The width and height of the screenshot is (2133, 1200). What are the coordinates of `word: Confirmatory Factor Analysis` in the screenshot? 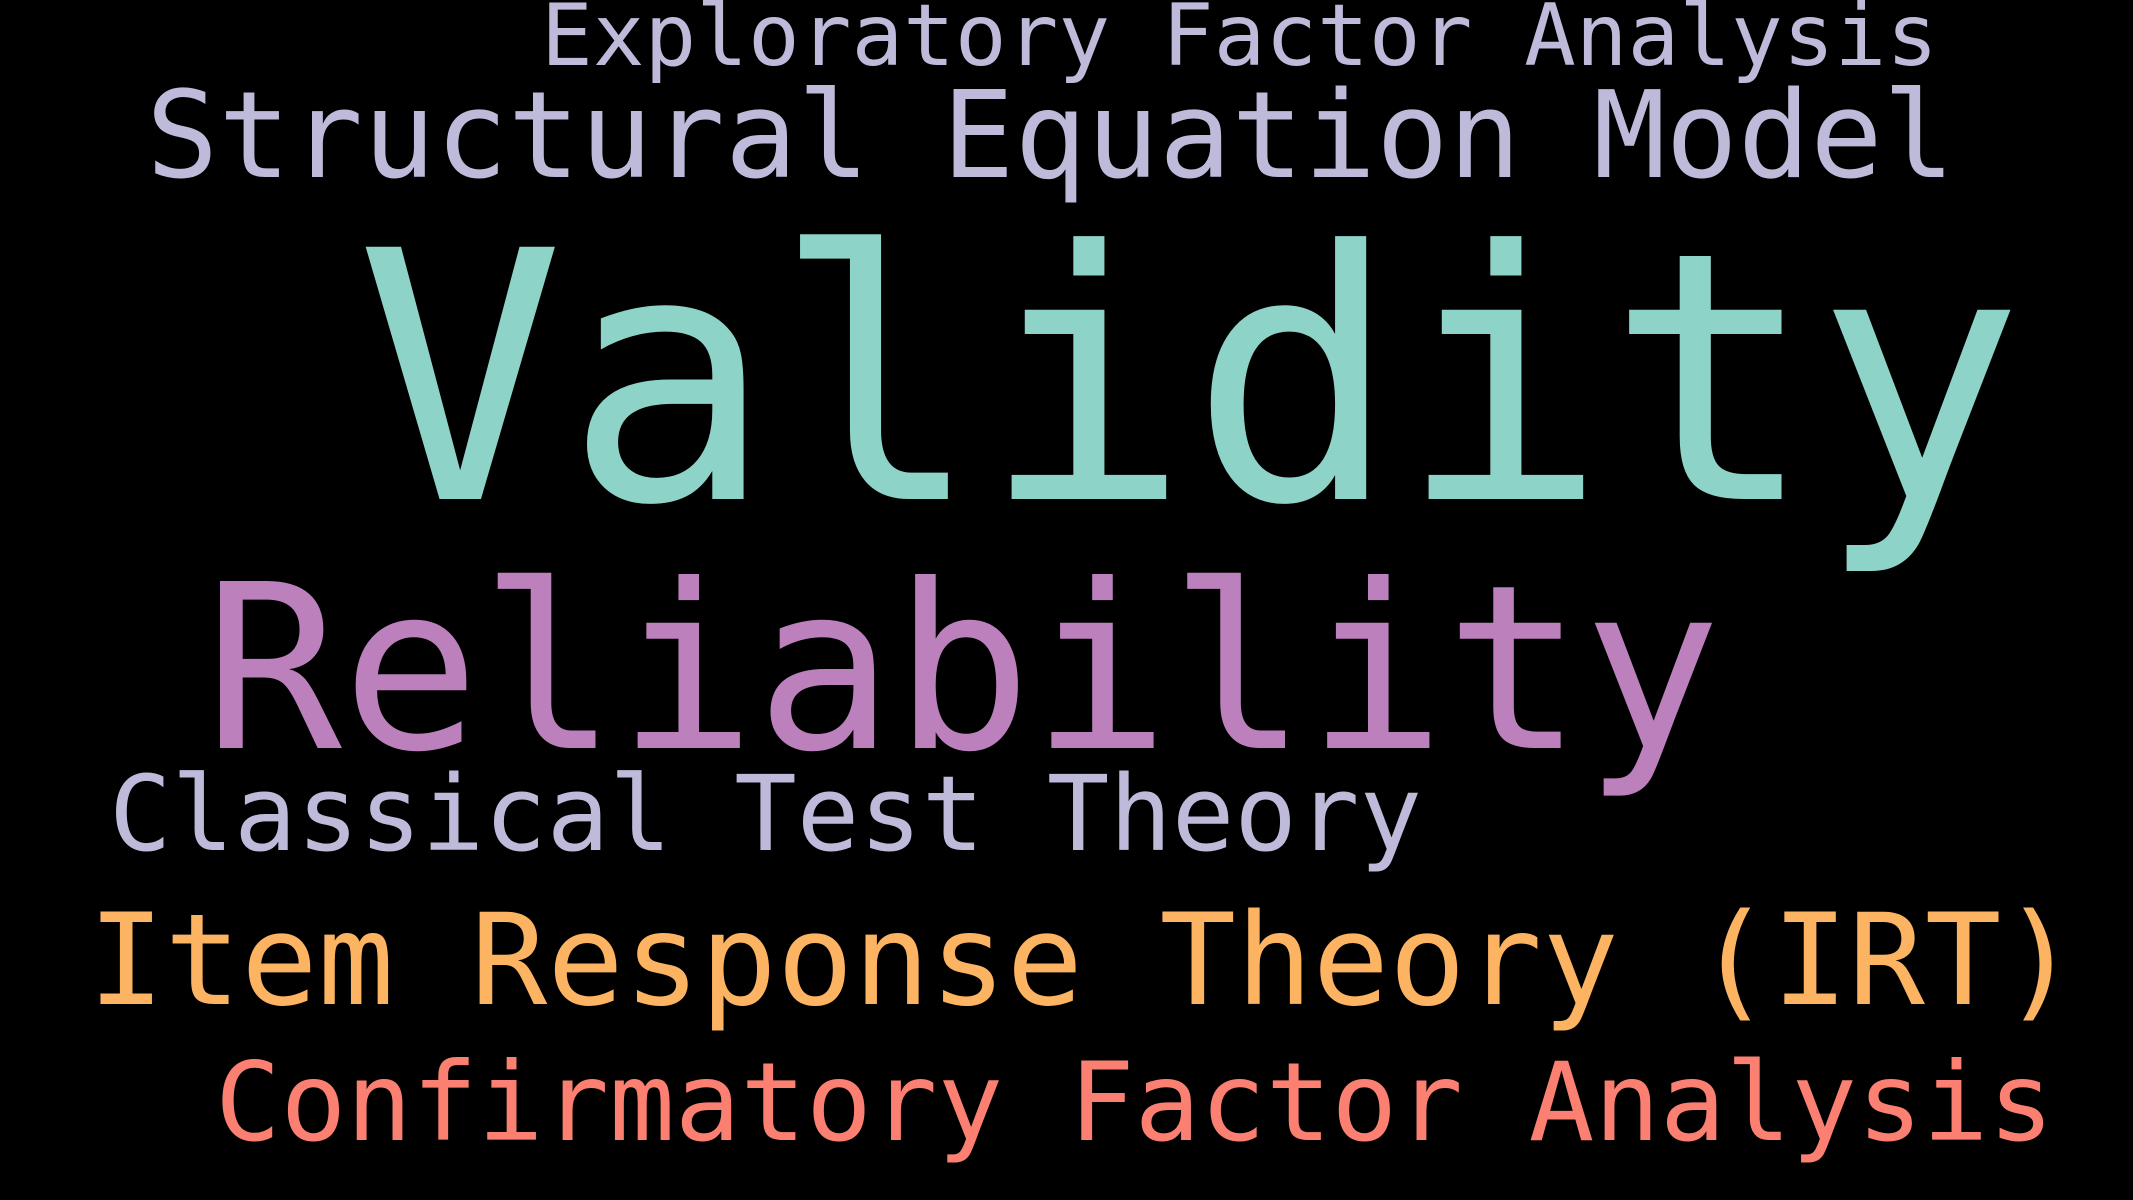 It's located at (1134, 1102).